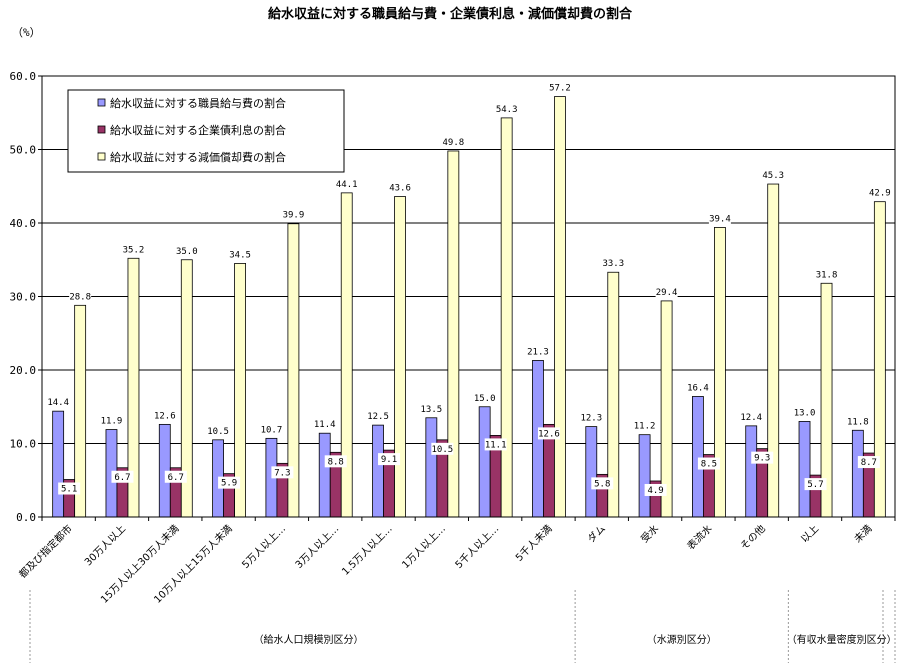  What do you see at coordinates (26, 32) in the screenshot?
I see `unit-label: （%）` at bounding box center [26, 32].